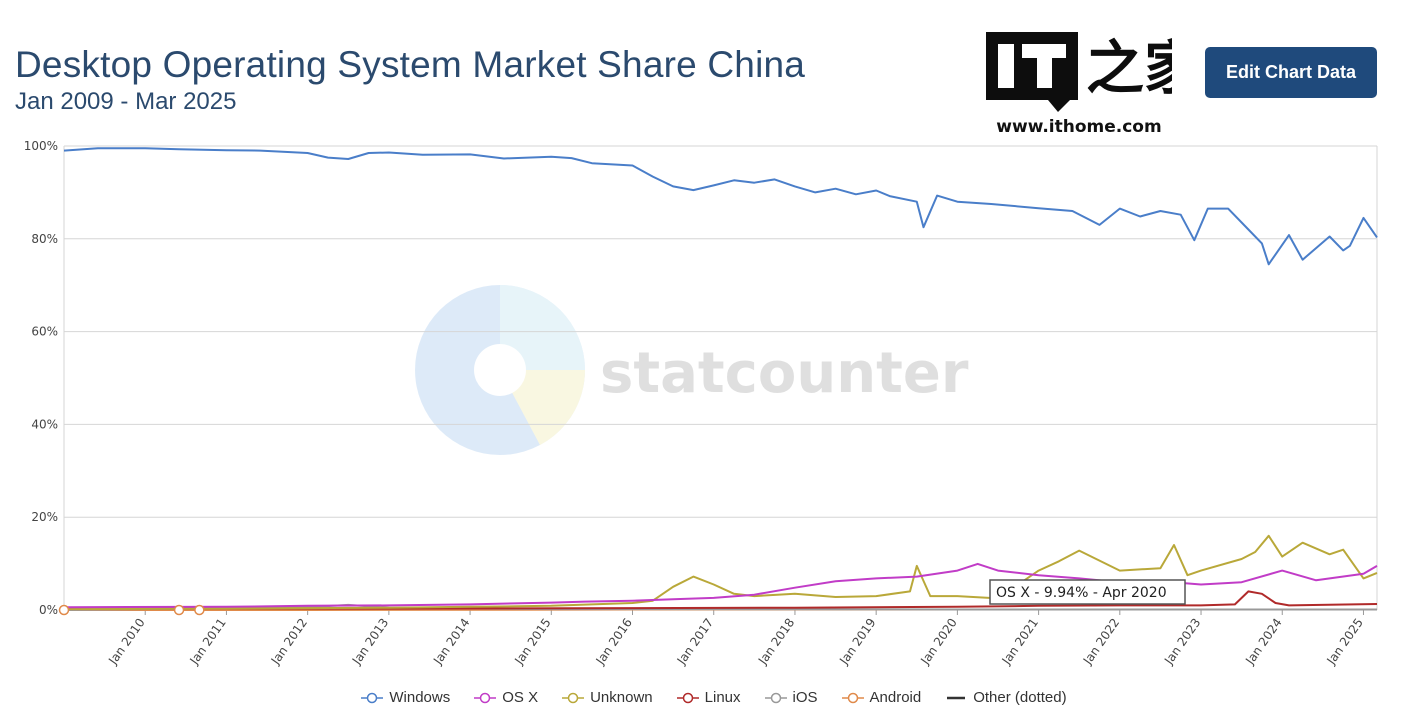  I want to click on x-tick-label: Jan 2016, so click(614, 642).